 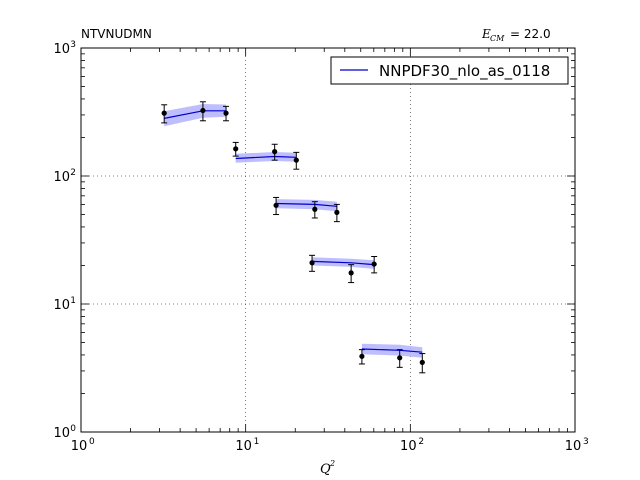 I want to click on chart-title-right: E CM = 22.0, so click(x=516, y=35).